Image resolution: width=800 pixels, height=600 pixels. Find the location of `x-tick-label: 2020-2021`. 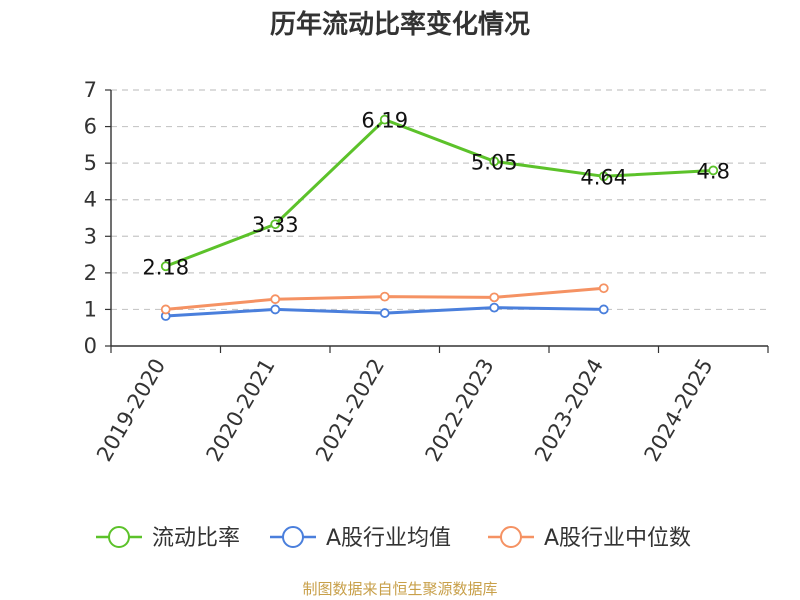

x-tick-label: 2020-2021 is located at coordinates (241, 410).